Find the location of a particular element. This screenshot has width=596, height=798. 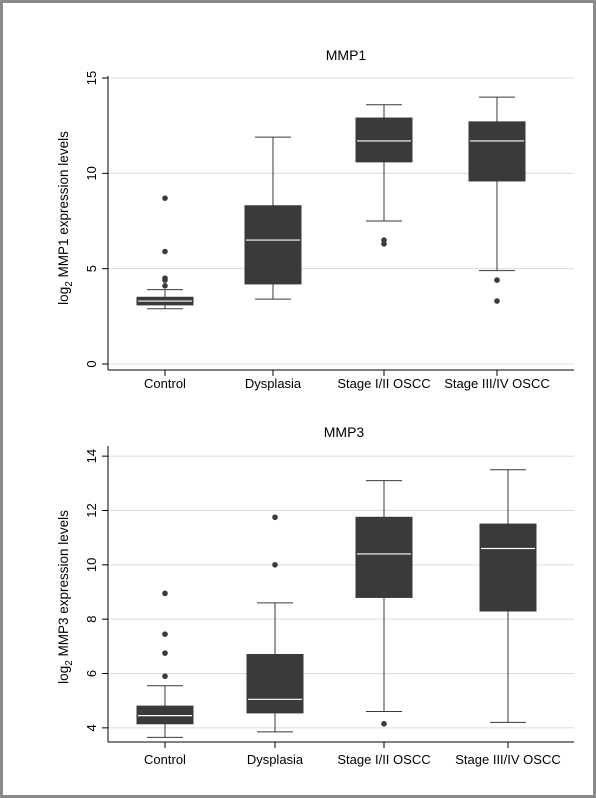

mmp3-y-axis-label: log2 MMP3 expression levels is located at coordinates (65, 597).